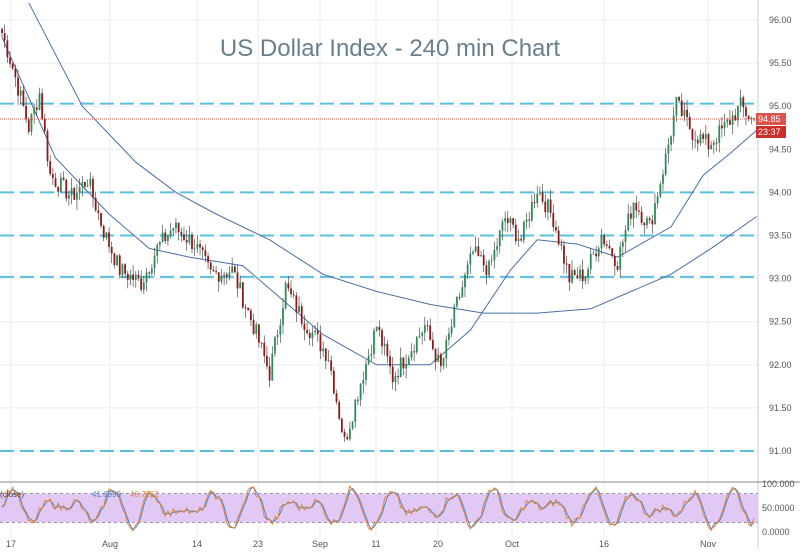 This screenshot has height=554, width=800. Describe the element at coordinates (12, 494) in the screenshot. I see `oscillator-source-label: (close)` at that location.